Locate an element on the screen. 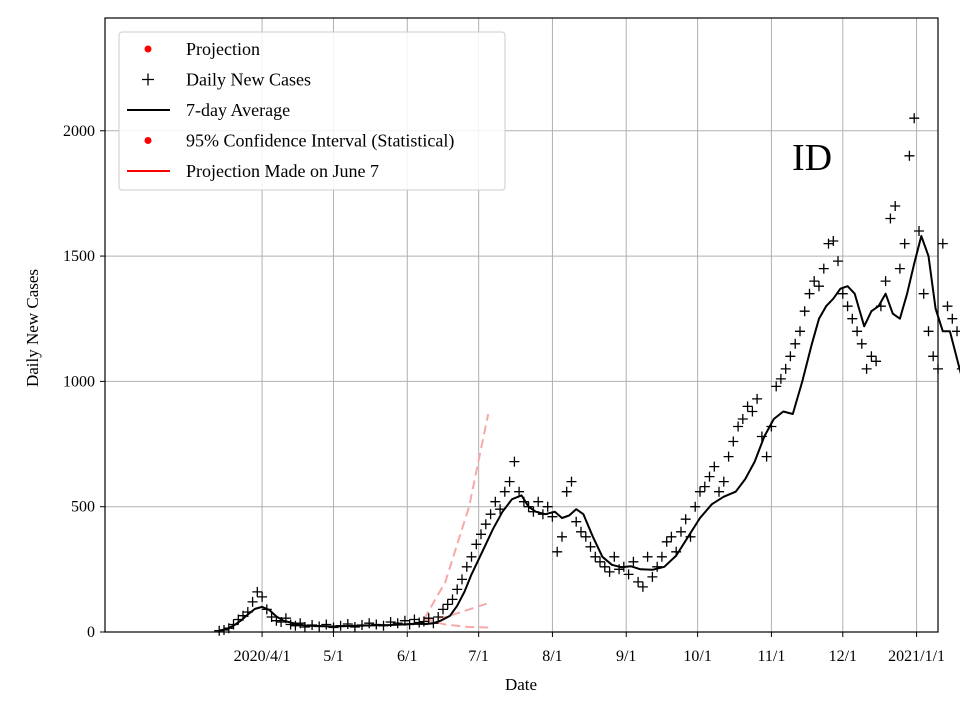  x-tick-label: 9/1 is located at coordinates (626, 656).